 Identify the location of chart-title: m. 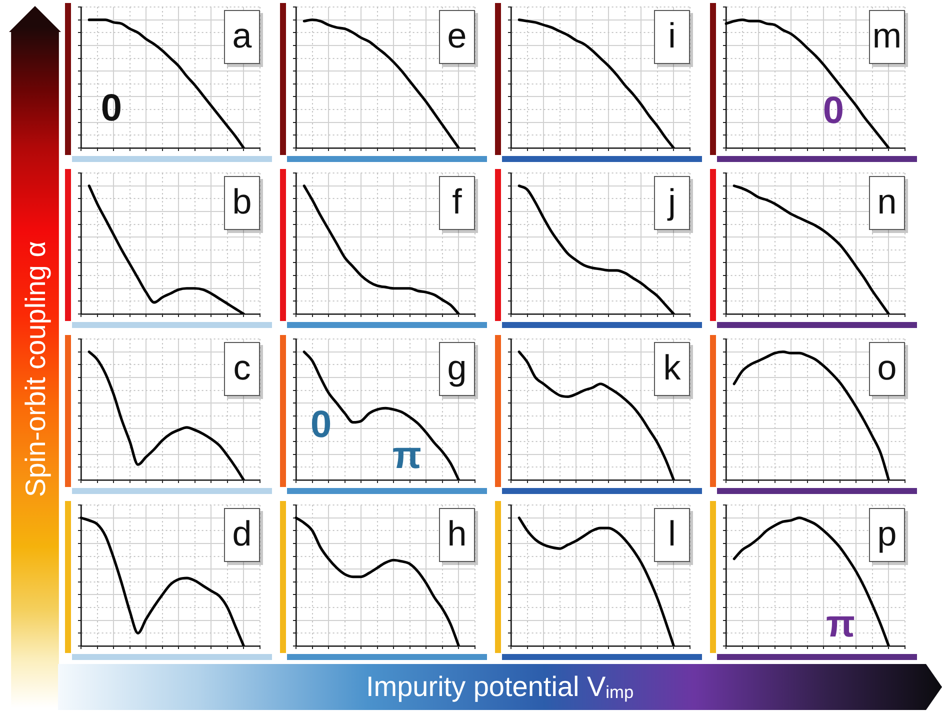
(887, 36).